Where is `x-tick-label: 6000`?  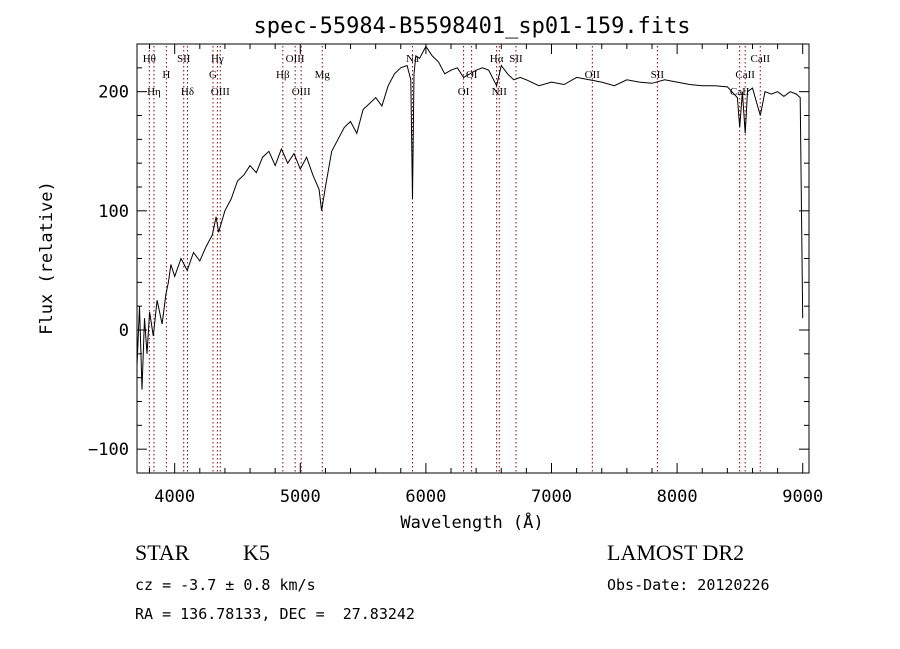
x-tick-label: 6000 is located at coordinates (425, 497).